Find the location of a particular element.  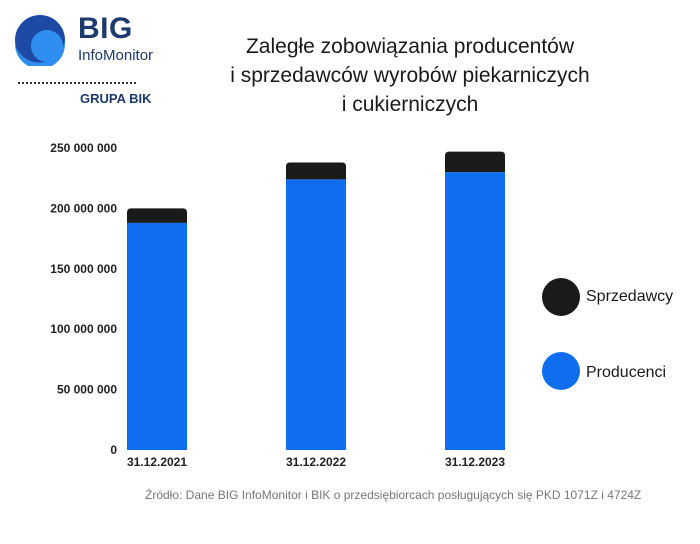

y-tick-label: 150 000 000 is located at coordinates (83, 269).